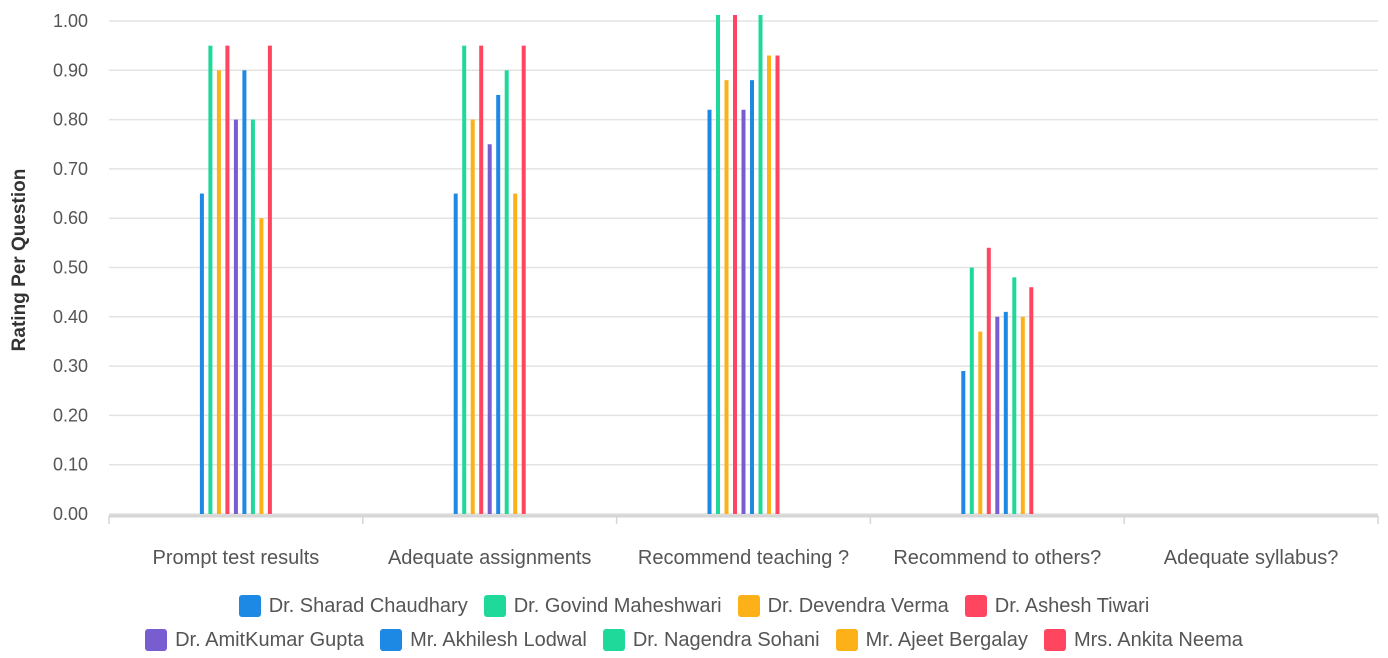 The height and width of the screenshot is (658, 1388). What do you see at coordinates (70, 514) in the screenshot?
I see `y-tick-label: 0.00` at bounding box center [70, 514].